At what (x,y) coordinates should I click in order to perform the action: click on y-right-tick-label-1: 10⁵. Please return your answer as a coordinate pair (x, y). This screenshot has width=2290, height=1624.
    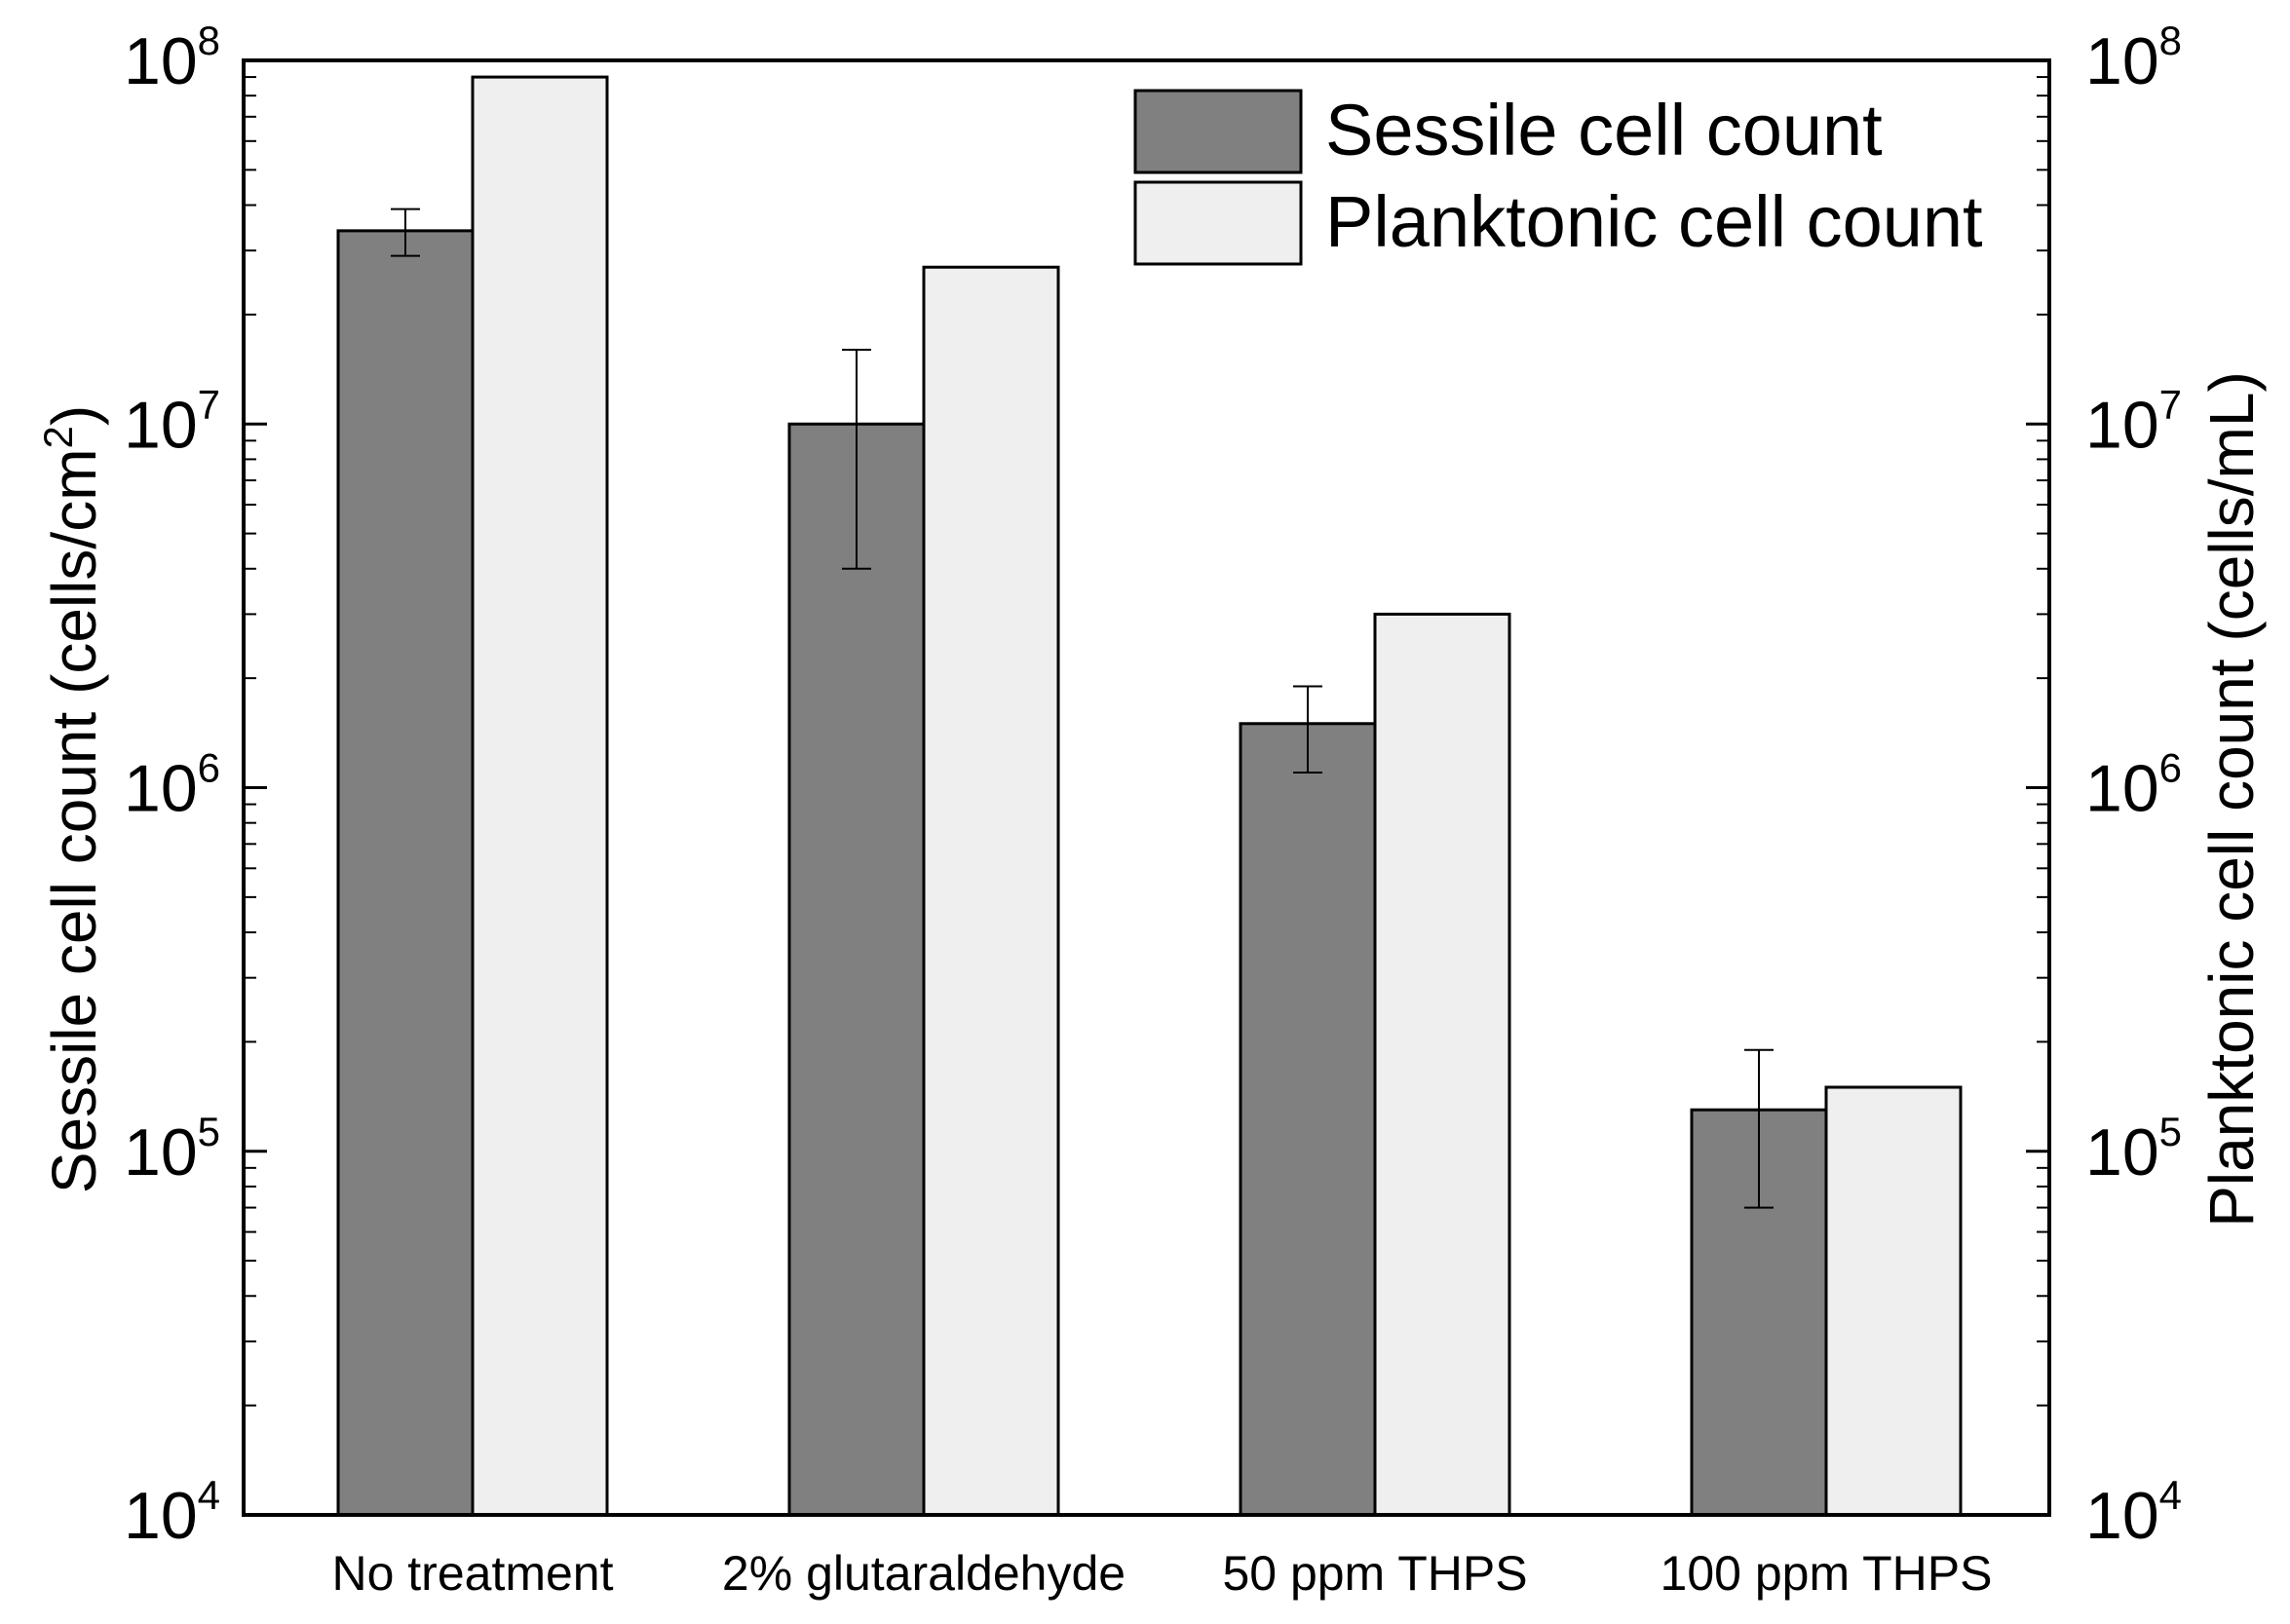
    Looking at the image, I should click on (2133, 1149).